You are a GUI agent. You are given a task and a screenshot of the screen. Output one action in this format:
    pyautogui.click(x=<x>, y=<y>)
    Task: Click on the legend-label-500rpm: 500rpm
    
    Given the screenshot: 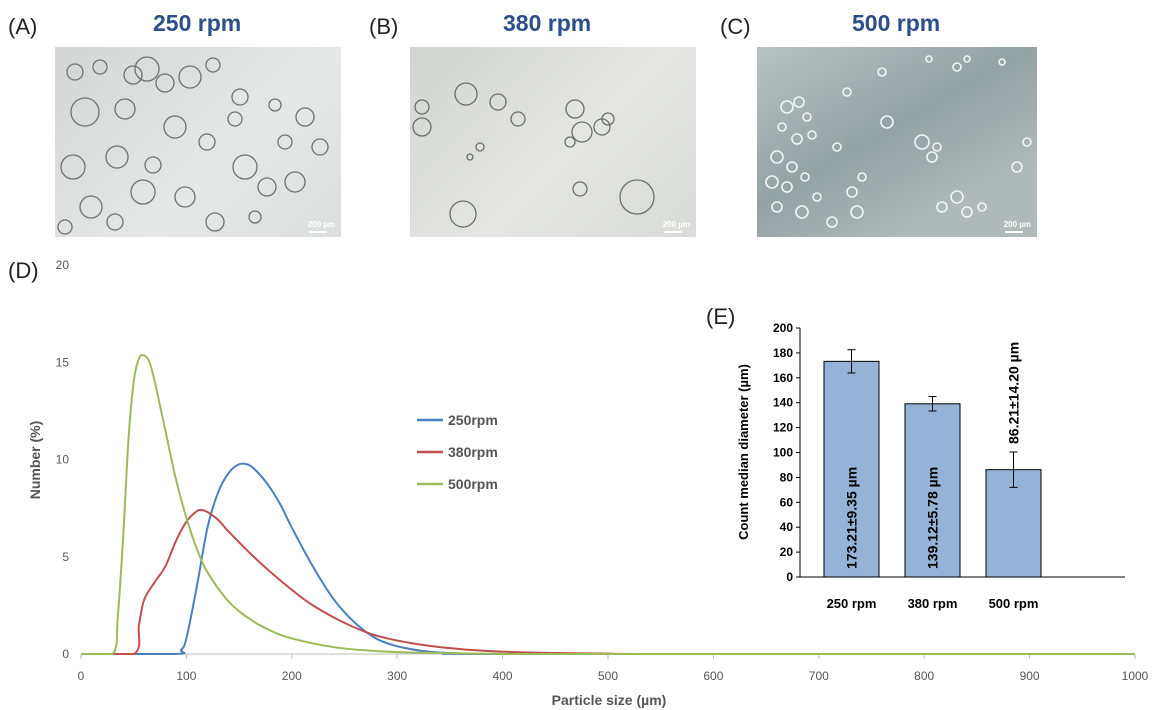 What is the action you would take?
    pyautogui.click(x=473, y=484)
    